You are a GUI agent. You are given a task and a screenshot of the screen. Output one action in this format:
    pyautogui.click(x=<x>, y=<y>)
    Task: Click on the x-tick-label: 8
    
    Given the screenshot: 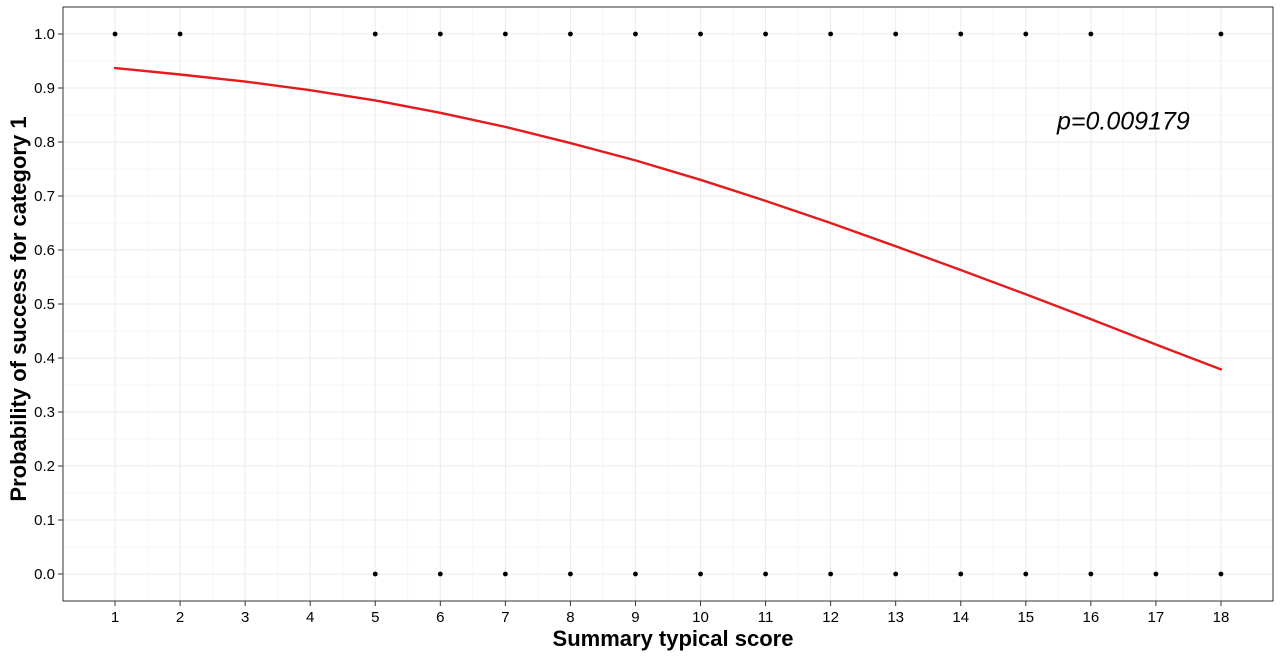 What is the action you would take?
    pyautogui.click(x=570, y=617)
    